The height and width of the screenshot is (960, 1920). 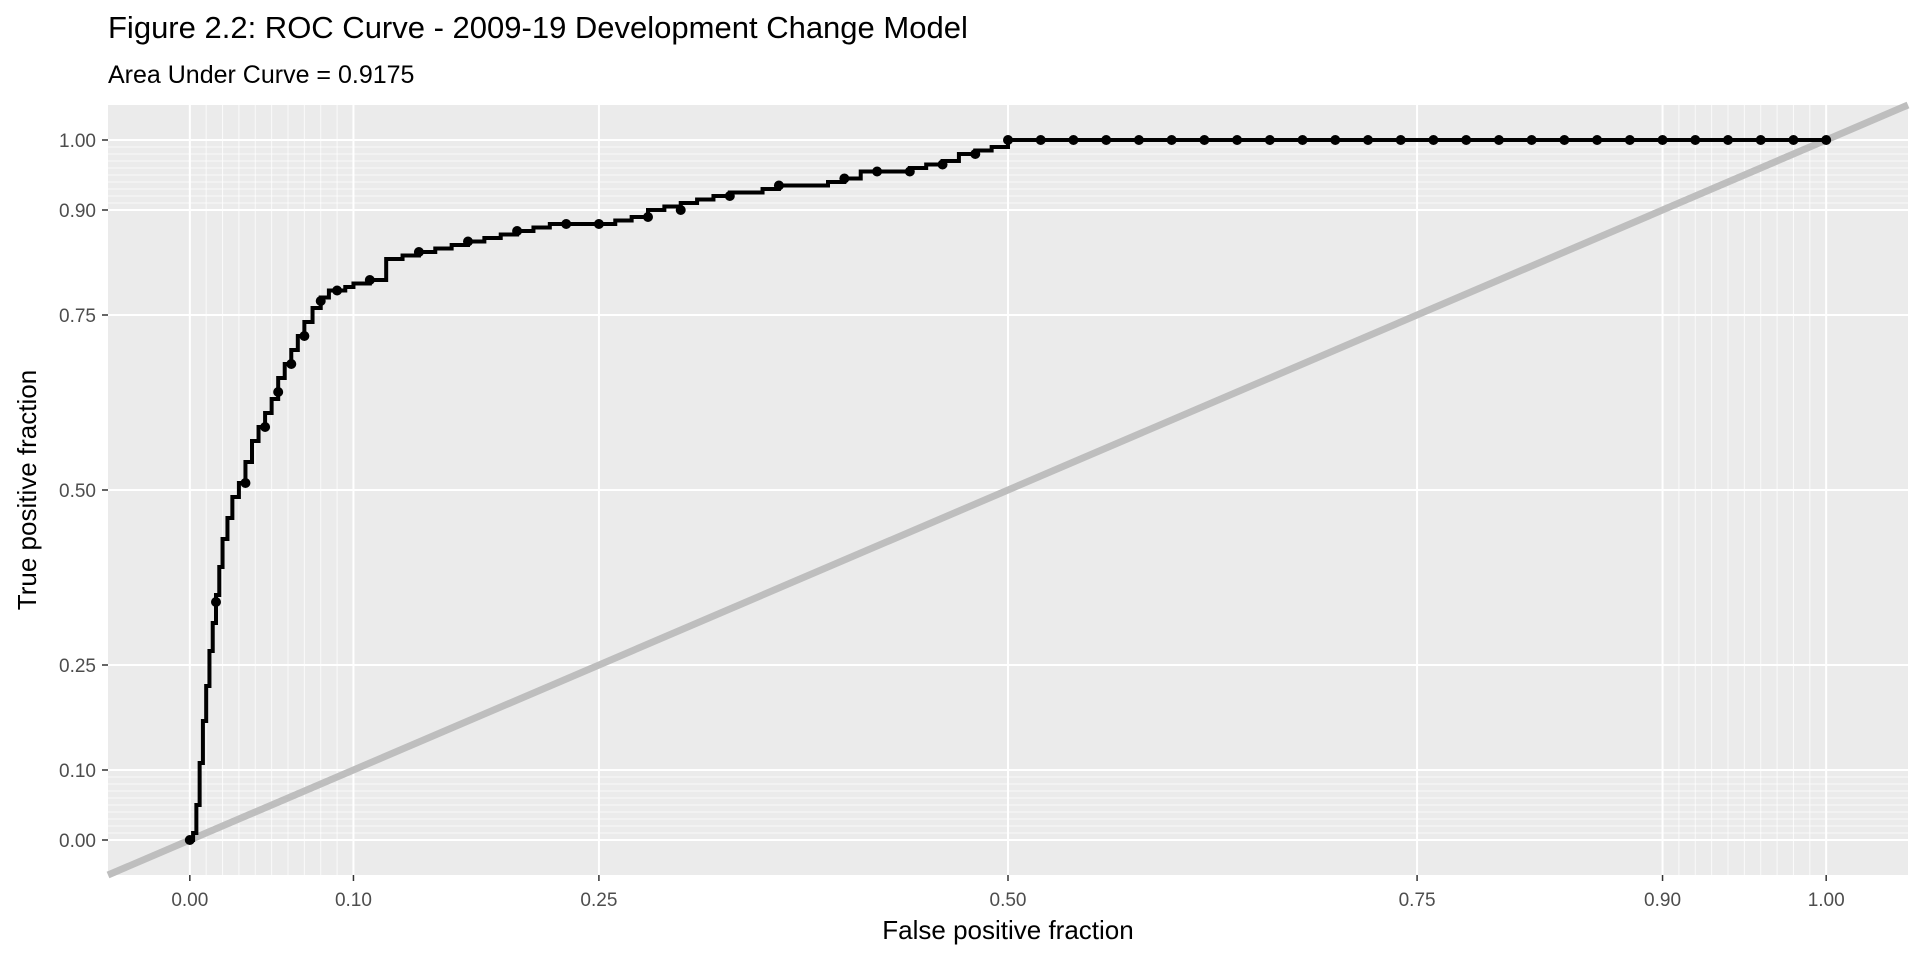 What do you see at coordinates (1662, 900) in the screenshot?
I see `x-tick-label: 0.90` at bounding box center [1662, 900].